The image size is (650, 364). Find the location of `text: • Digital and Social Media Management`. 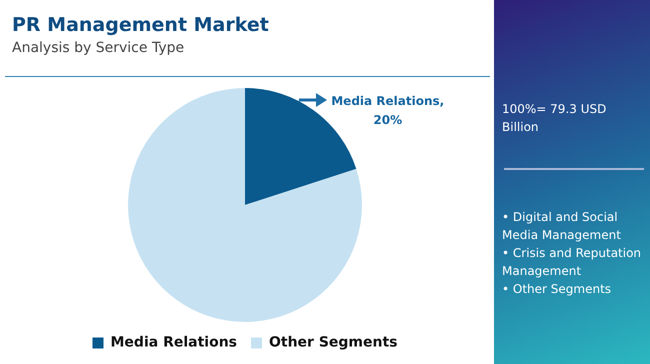

text: • Digital and Social Media Management is located at coordinates (562, 226).